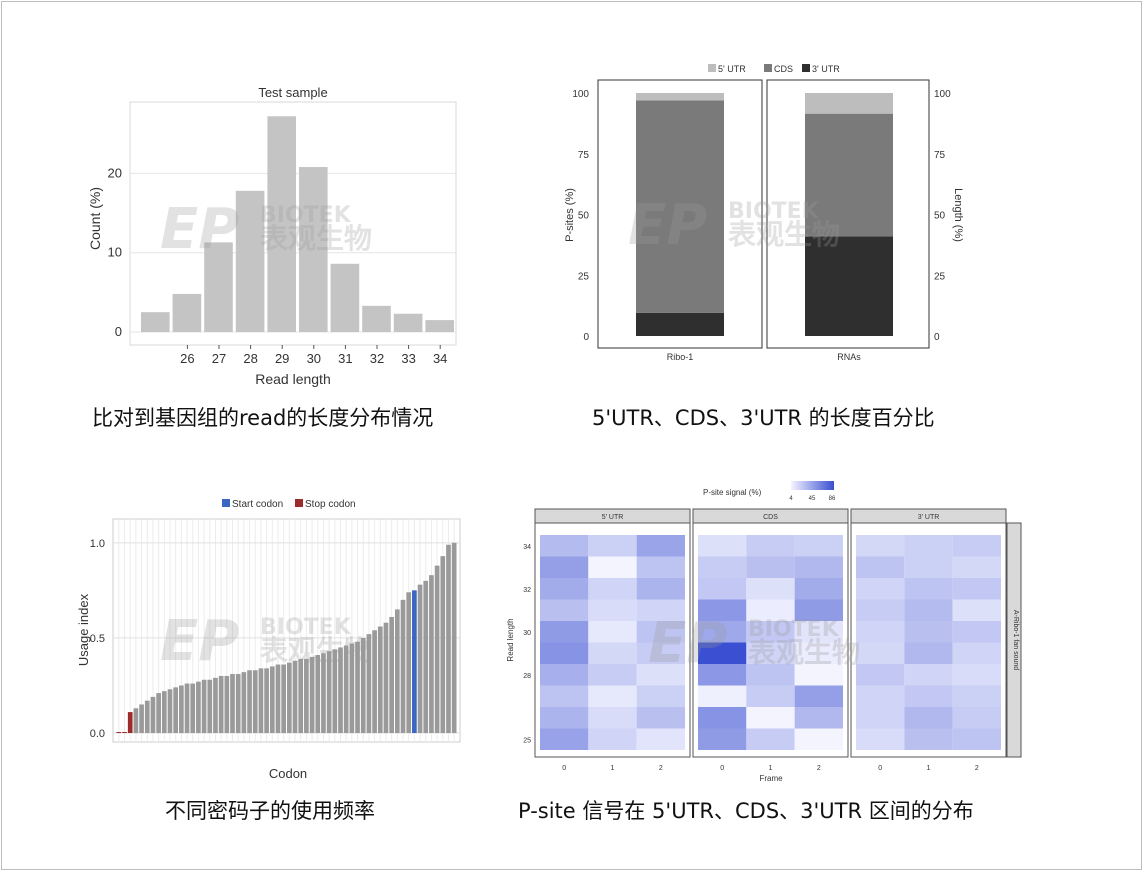 This screenshot has width=1143, height=871. What do you see at coordinates (250, 358) in the screenshot?
I see `read-length-x-tick: 28` at bounding box center [250, 358].